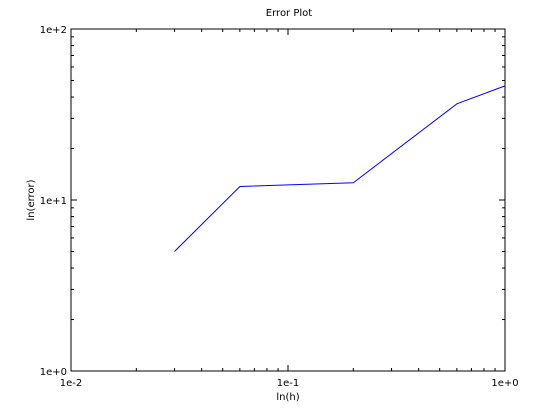 The height and width of the screenshot is (413, 551). I want to click on x-axis-label: ln(h), so click(287, 397).